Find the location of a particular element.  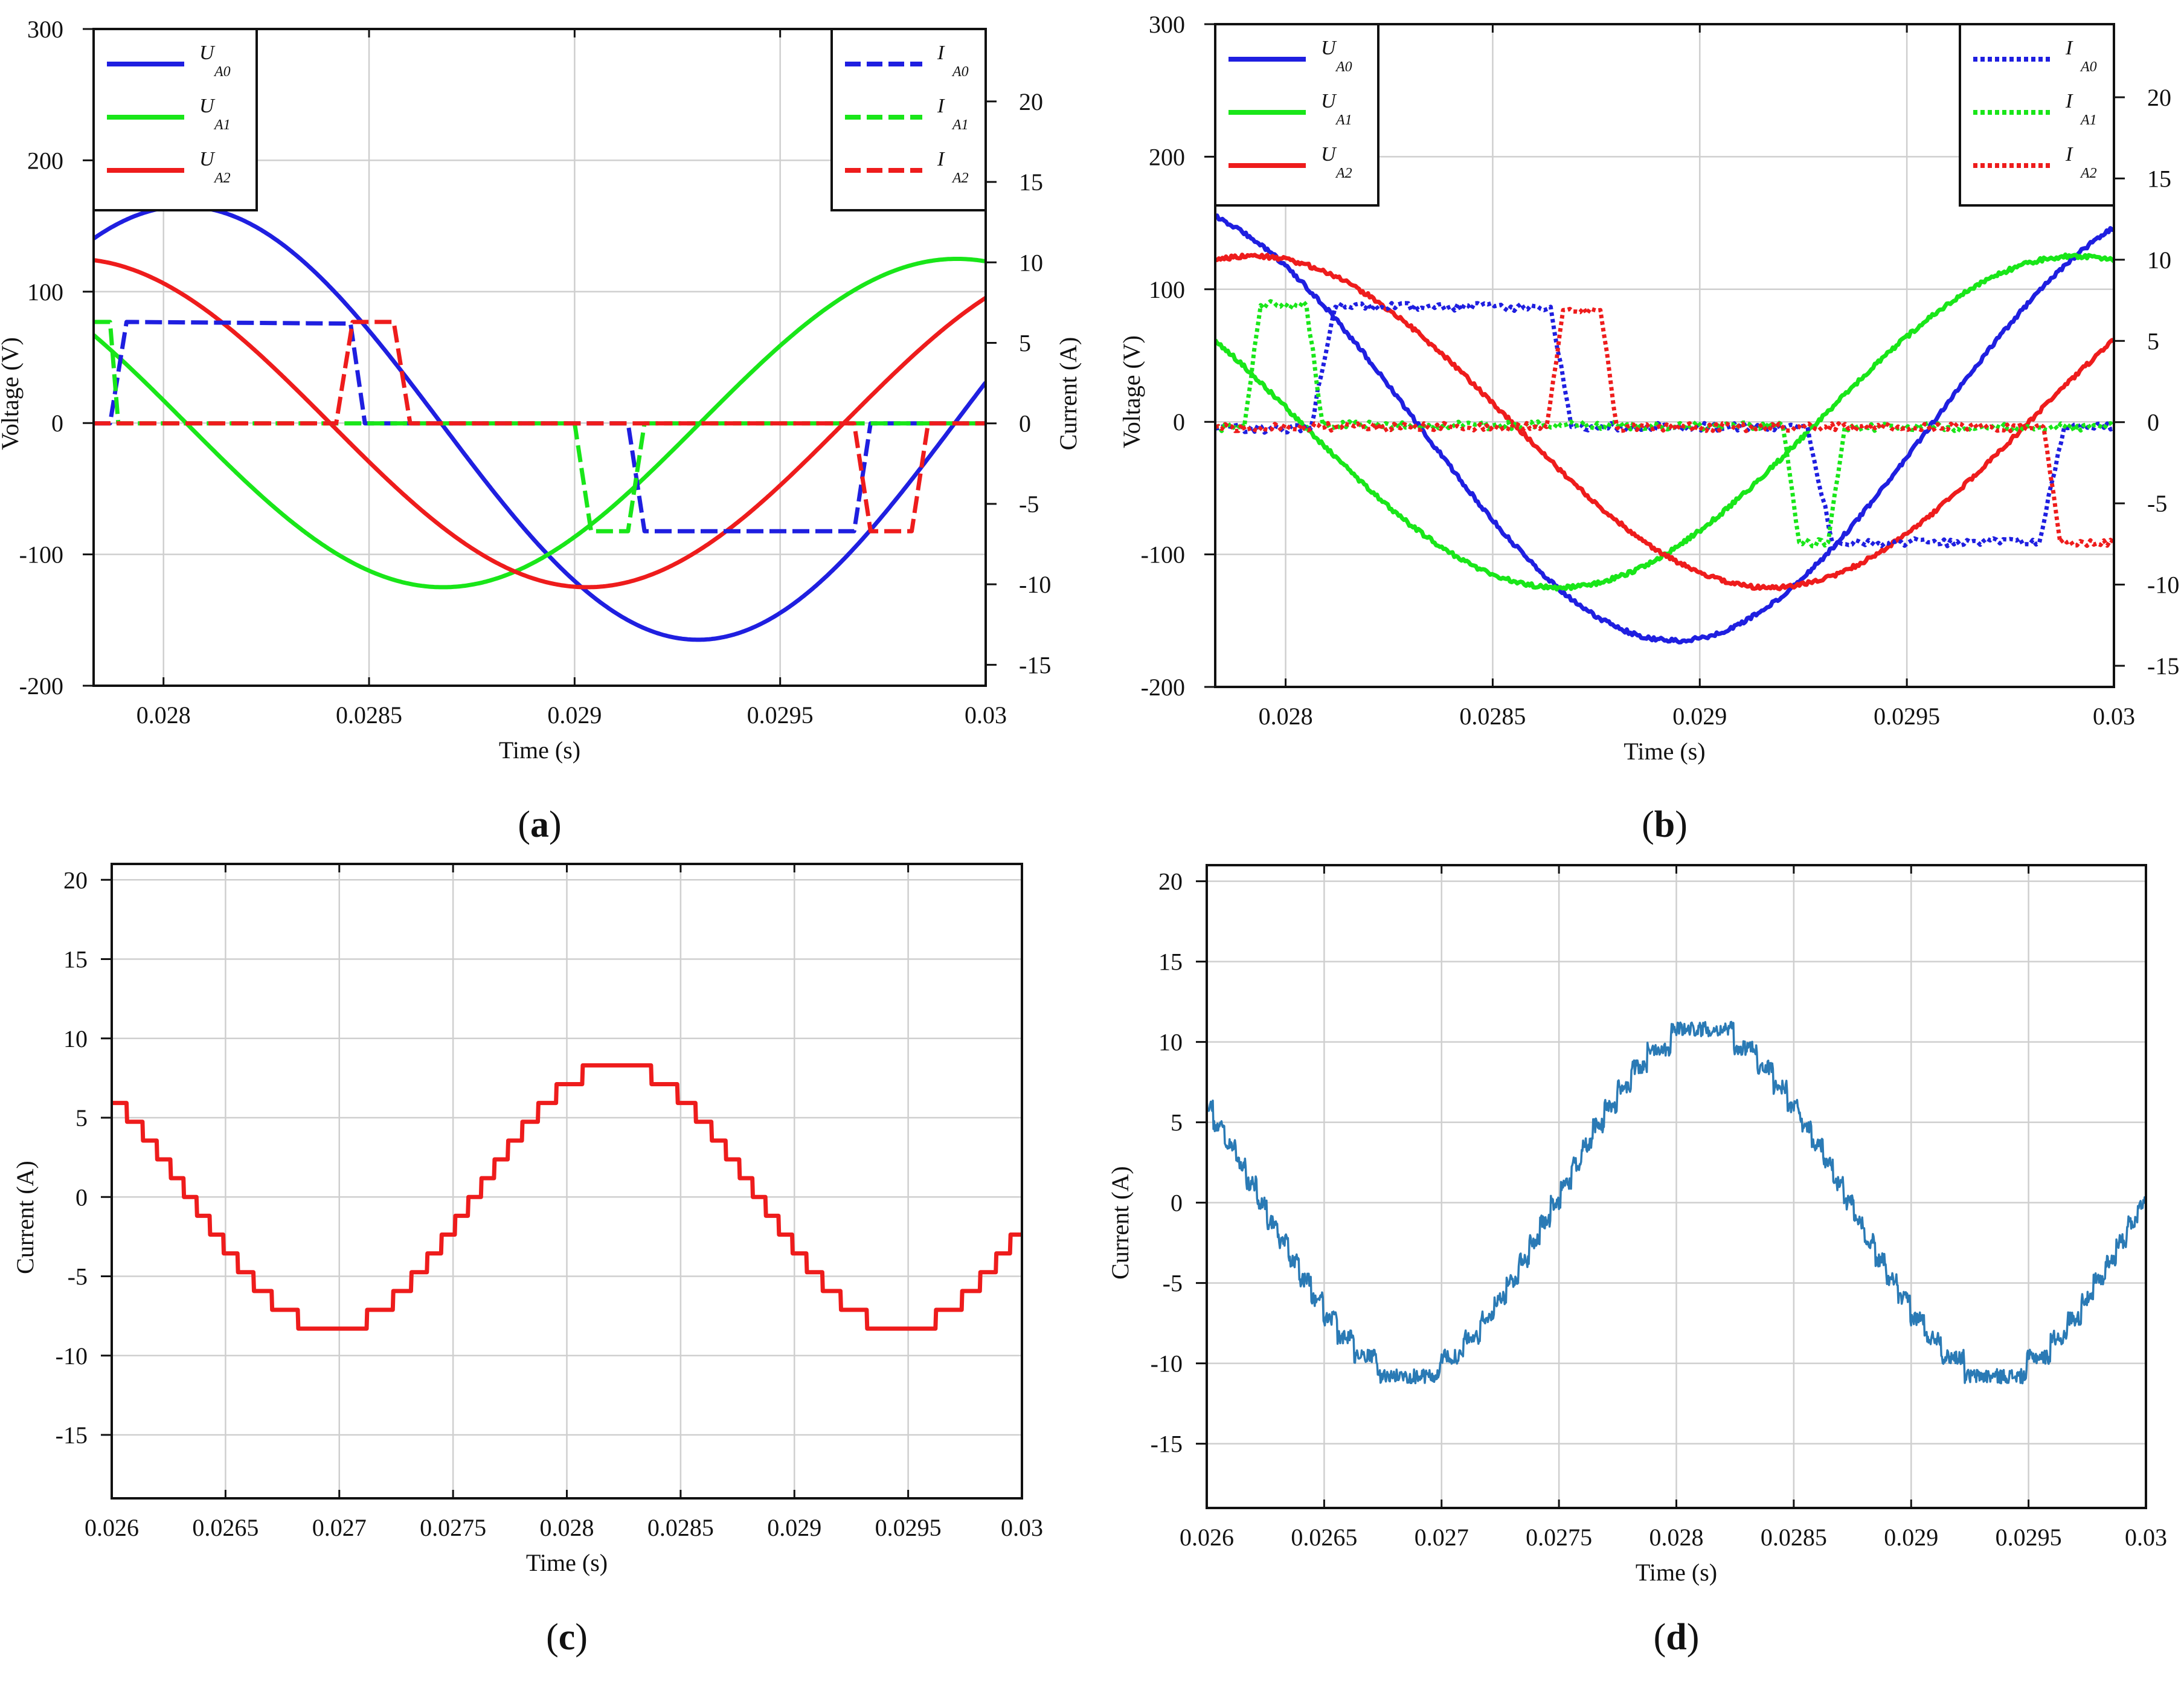

panel-label: (a) is located at coordinates (539, 824).